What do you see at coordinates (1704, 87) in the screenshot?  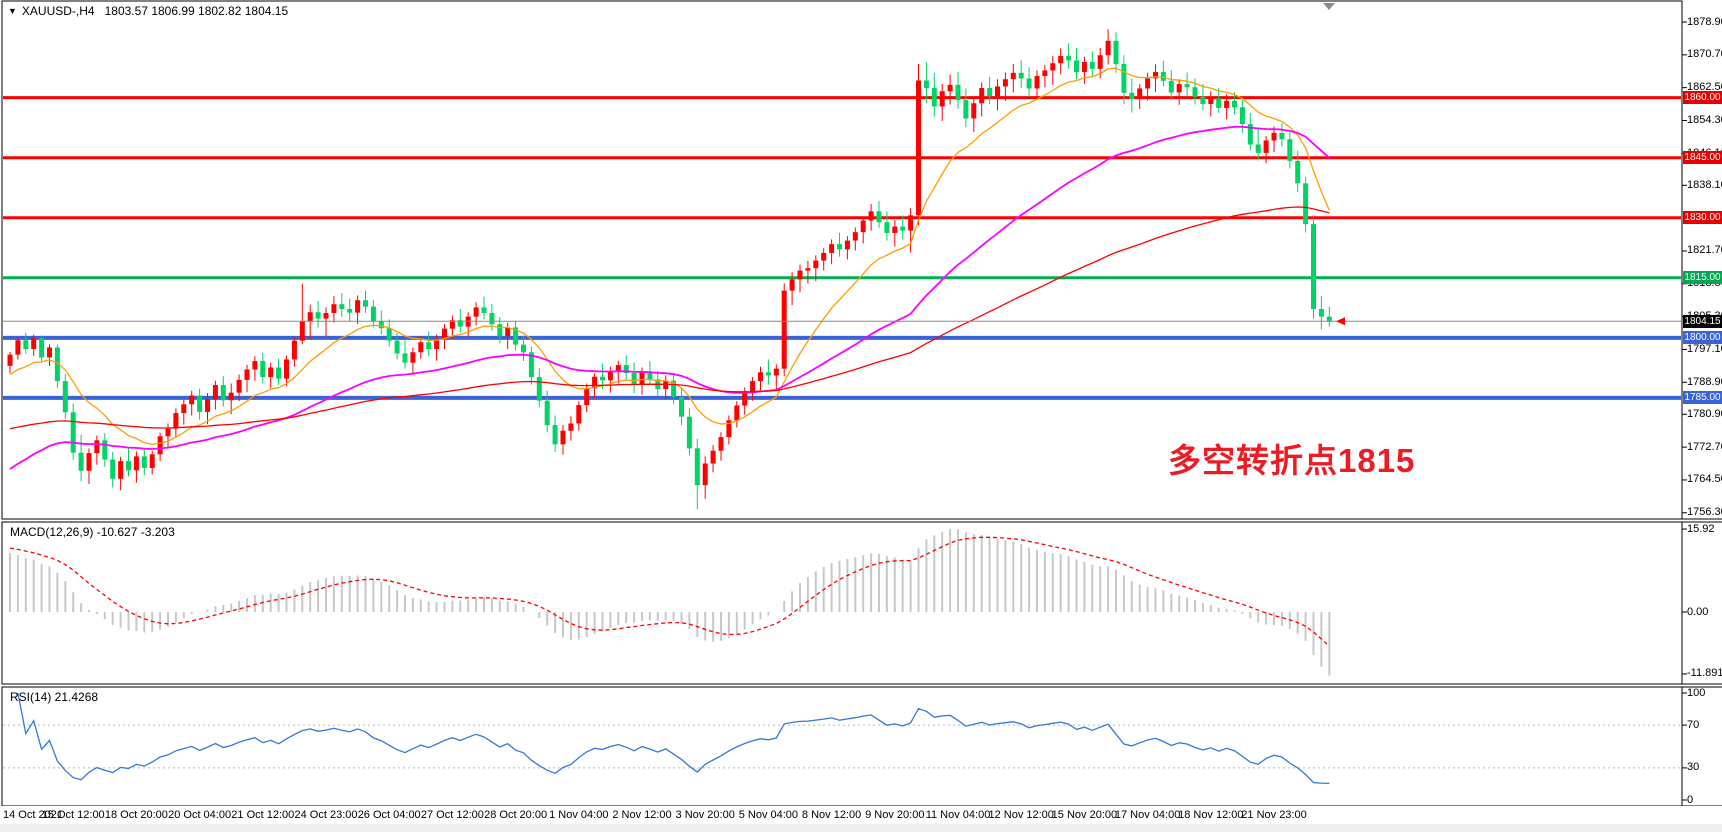 I see `price-tick-1862.50: 1862.50` at bounding box center [1704, 87].